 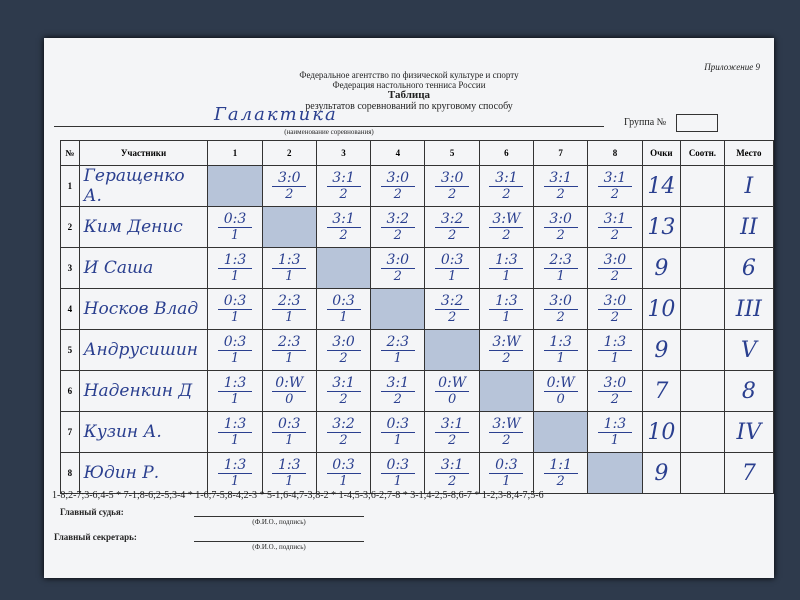 What do you see at coordinates (70, 153) in the screenshot?
I see `column-header: №` at bounding box center [70, 153].